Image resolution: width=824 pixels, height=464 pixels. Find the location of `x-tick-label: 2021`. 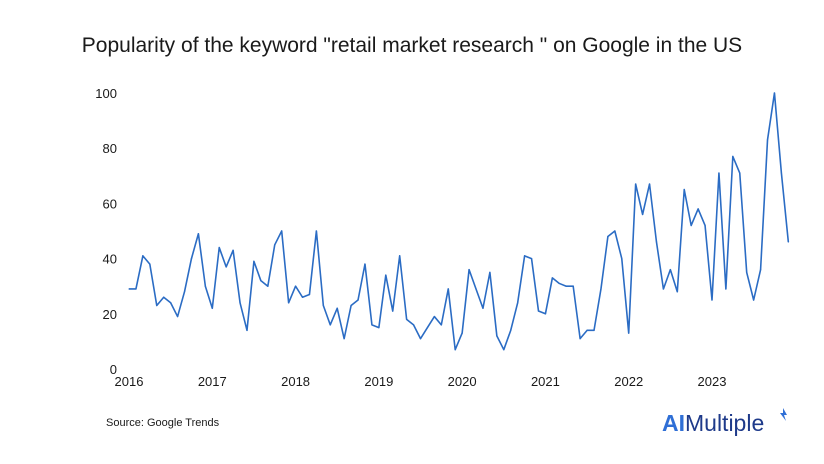

x-tick-label: 2021 is located at coordinates (545, 381).